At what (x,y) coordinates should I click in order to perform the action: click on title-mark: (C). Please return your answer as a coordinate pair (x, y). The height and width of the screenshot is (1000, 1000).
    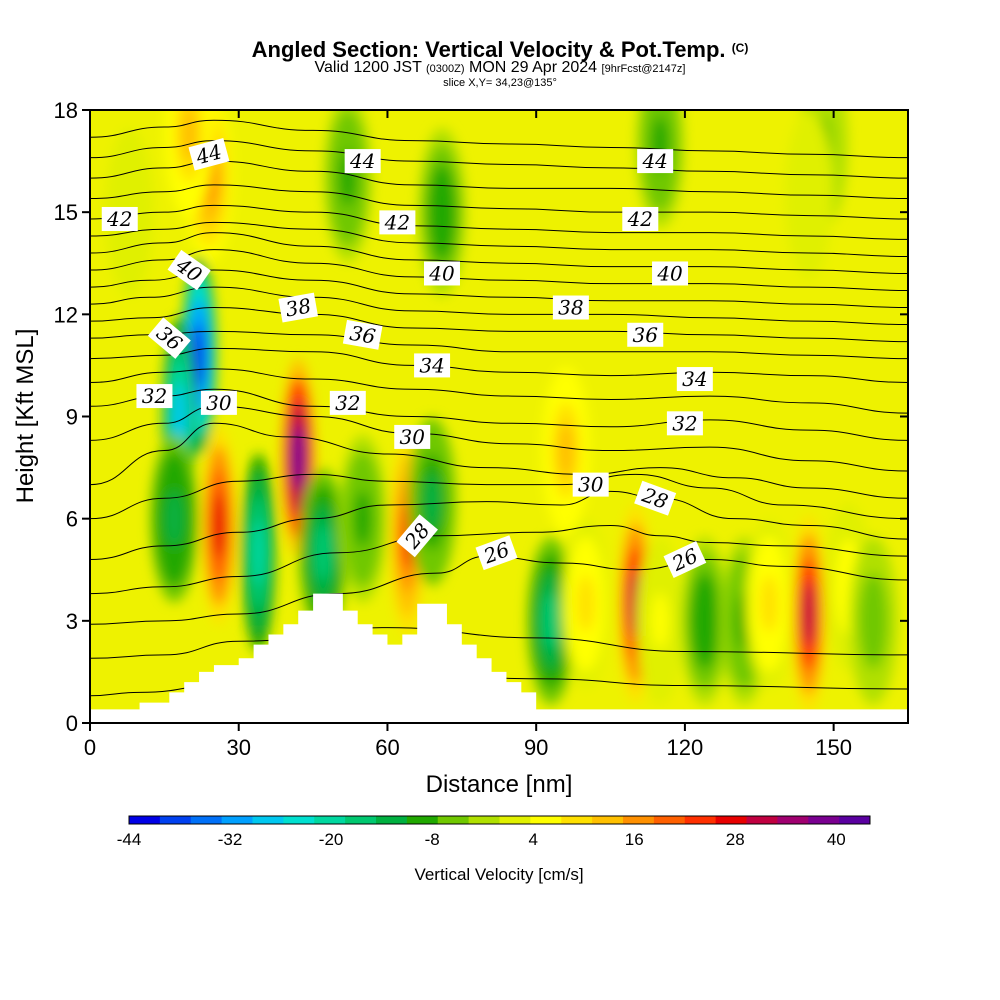
    Looking at the image, I should click on (740, 48).